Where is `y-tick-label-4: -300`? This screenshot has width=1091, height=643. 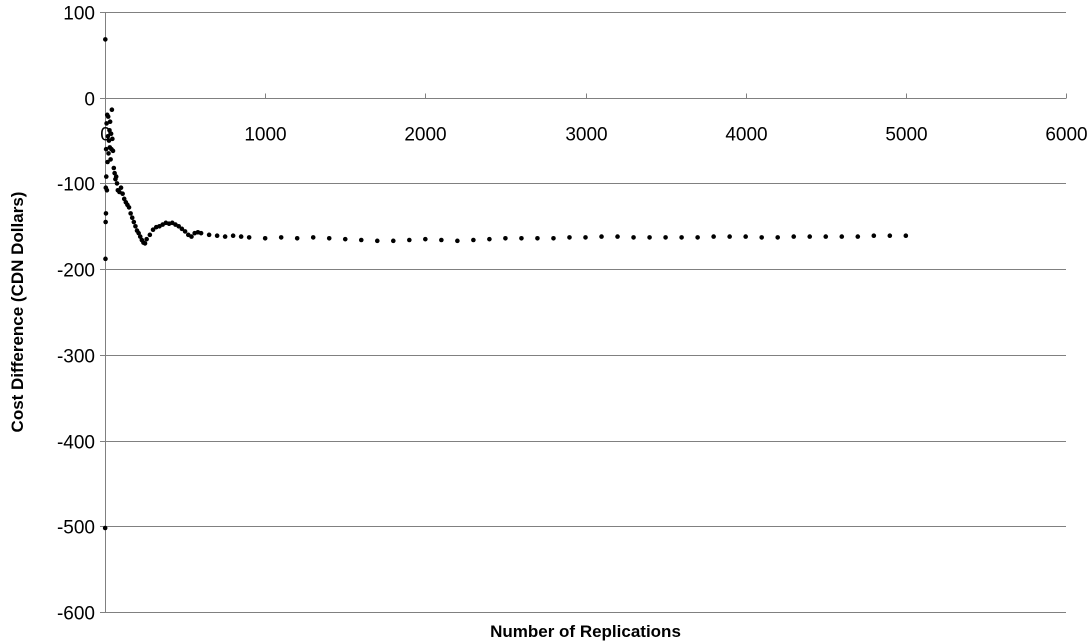
y-tick-label-4: -300 is located at coordinates (76, 357).